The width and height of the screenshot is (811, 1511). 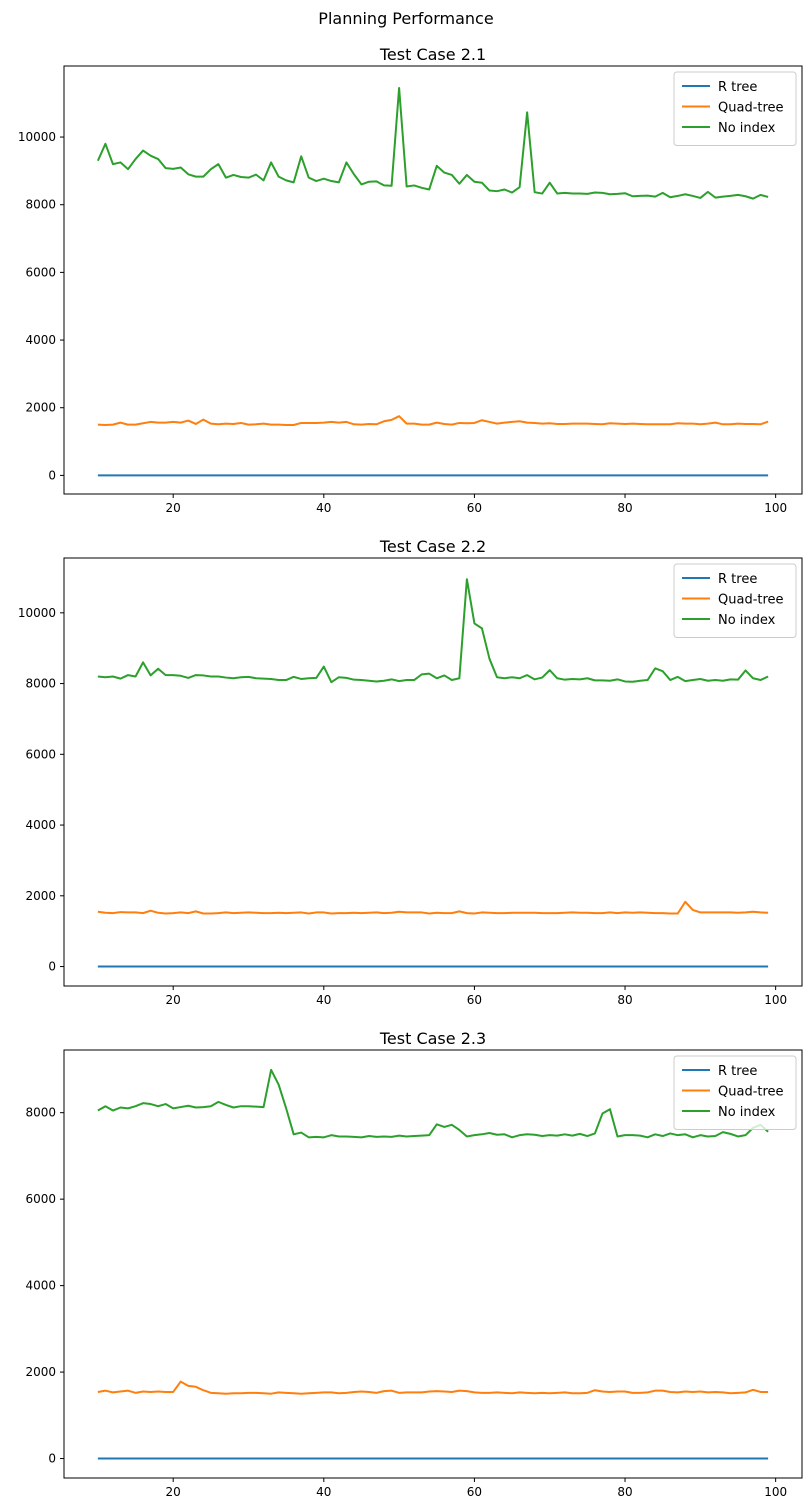 What do you see at coordinates (432, 546) in the screenshot?
I see `subplot-title: Test Case 2.2` at bounding box center [432, 546].